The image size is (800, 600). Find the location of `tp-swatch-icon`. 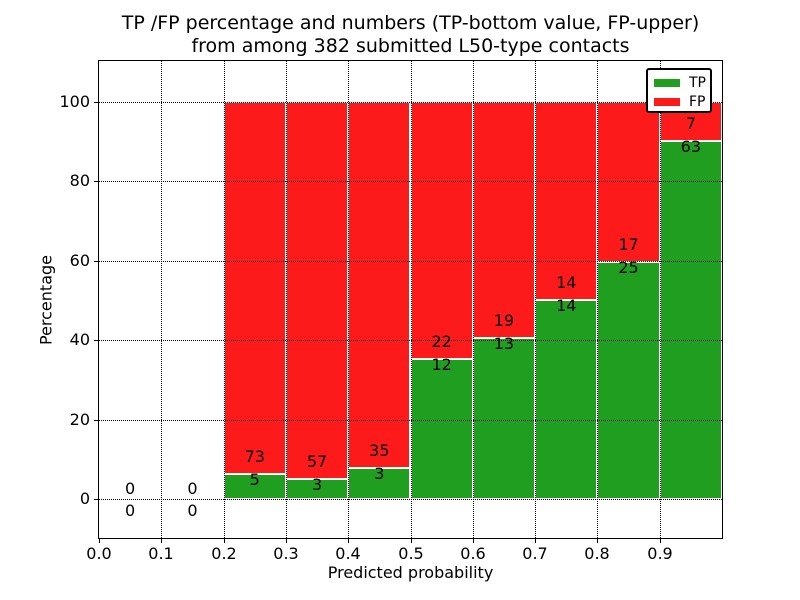

tp-swatch-icon is located at coordinates (667, 83).